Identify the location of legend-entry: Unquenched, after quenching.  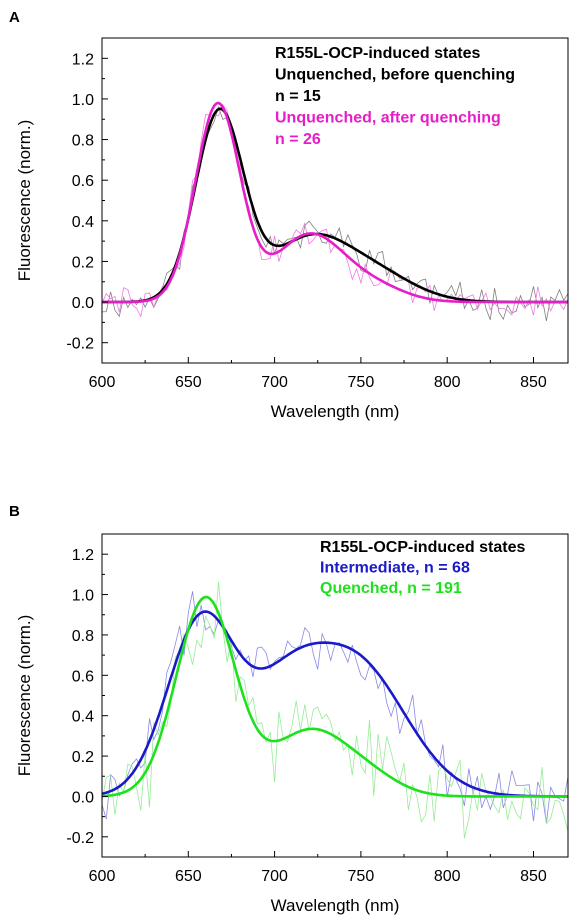
(388, 118).